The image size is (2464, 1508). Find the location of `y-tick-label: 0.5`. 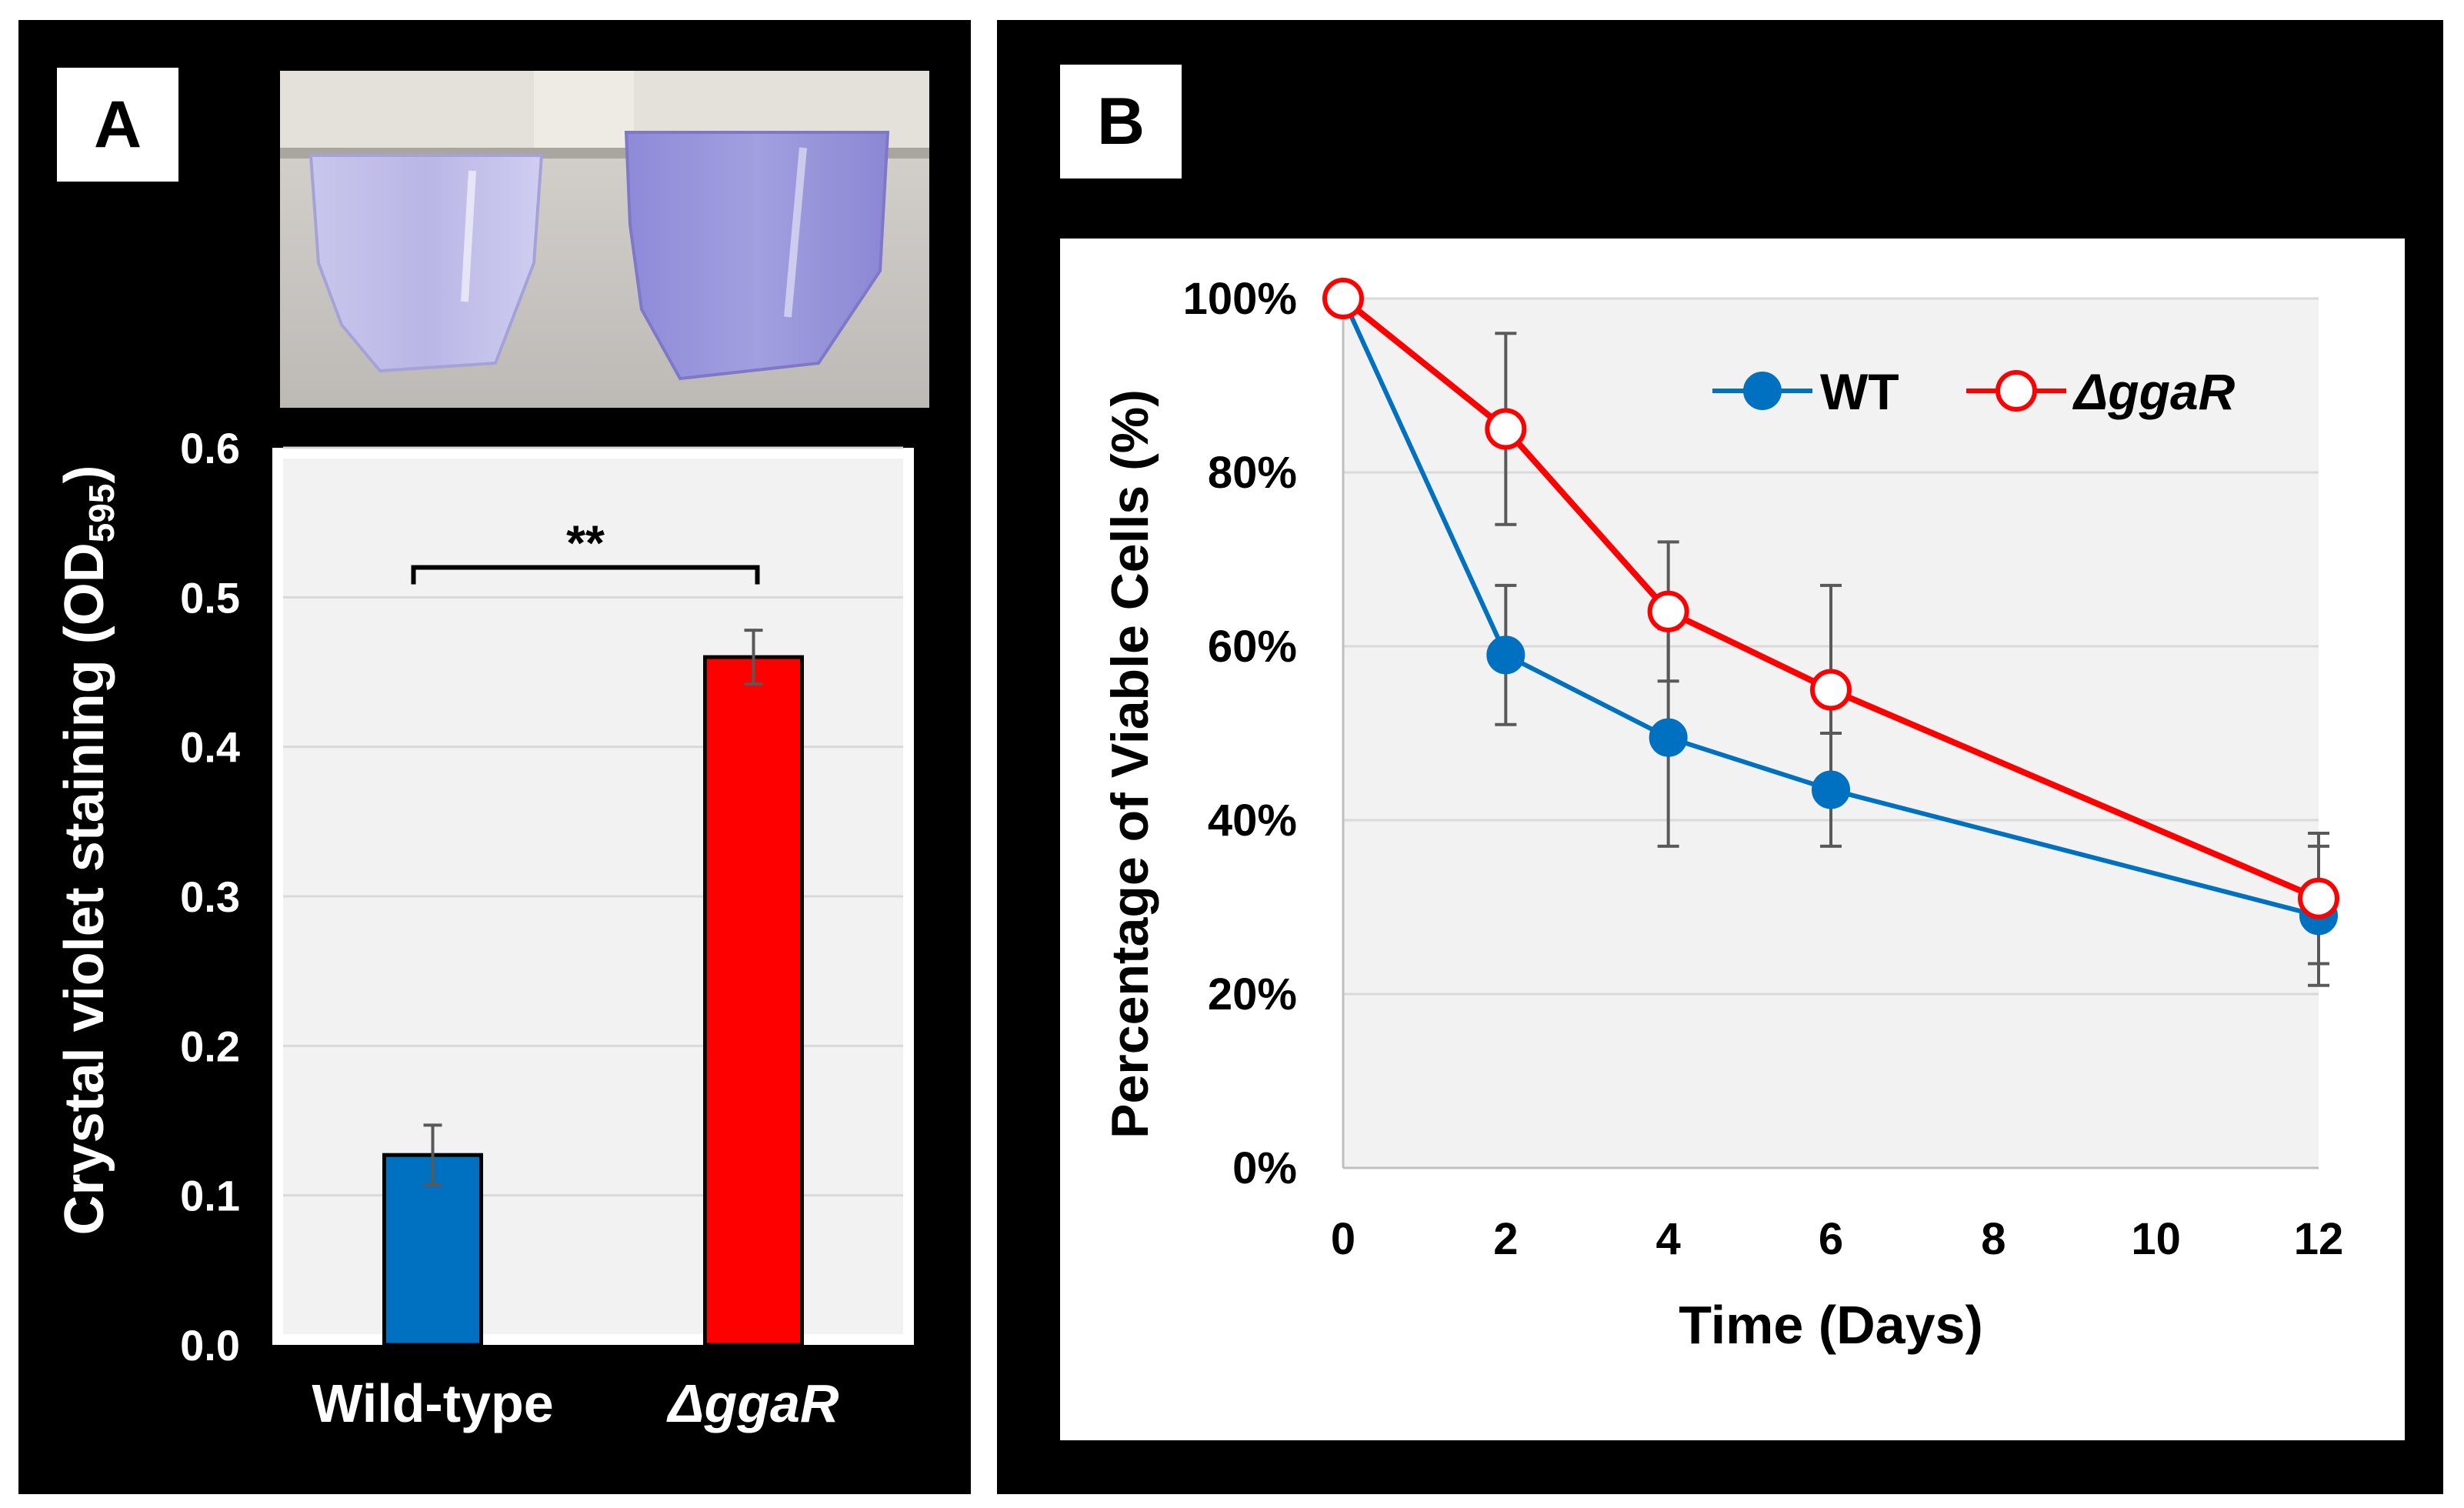

y-tick-label: 0.5 is located at coordinates (210, 597).